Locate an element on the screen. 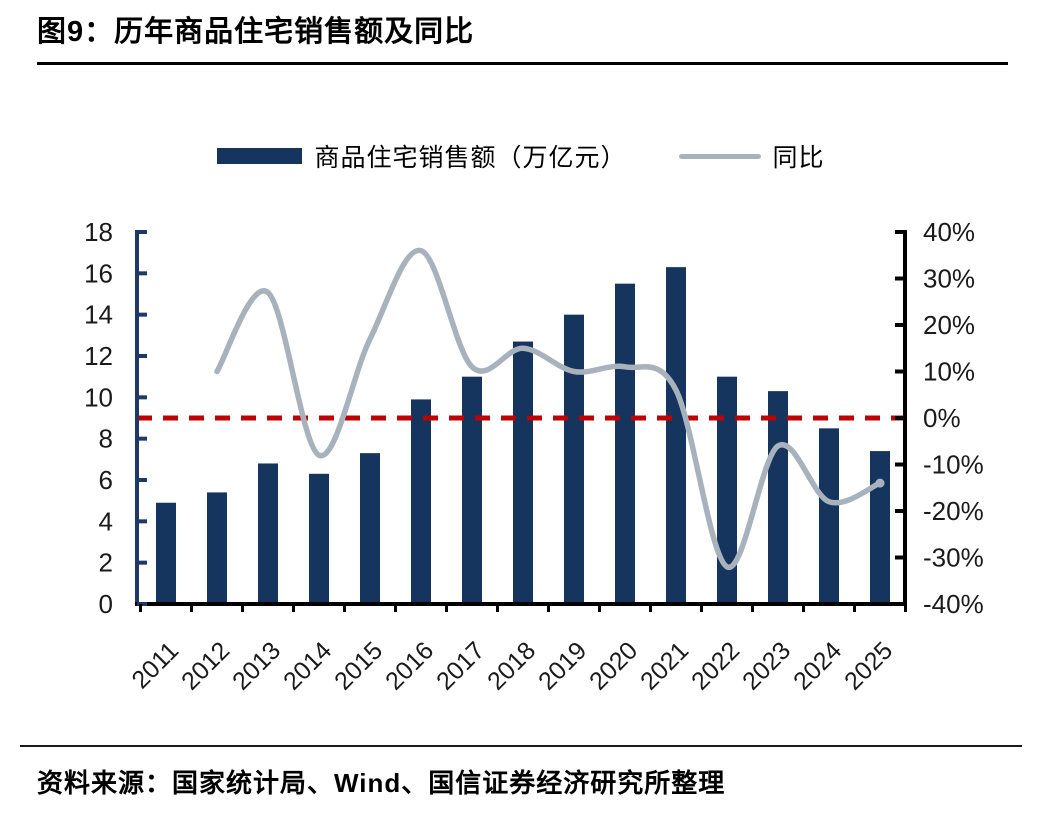  year-label: 2019 is located at coordinates (562, 665).